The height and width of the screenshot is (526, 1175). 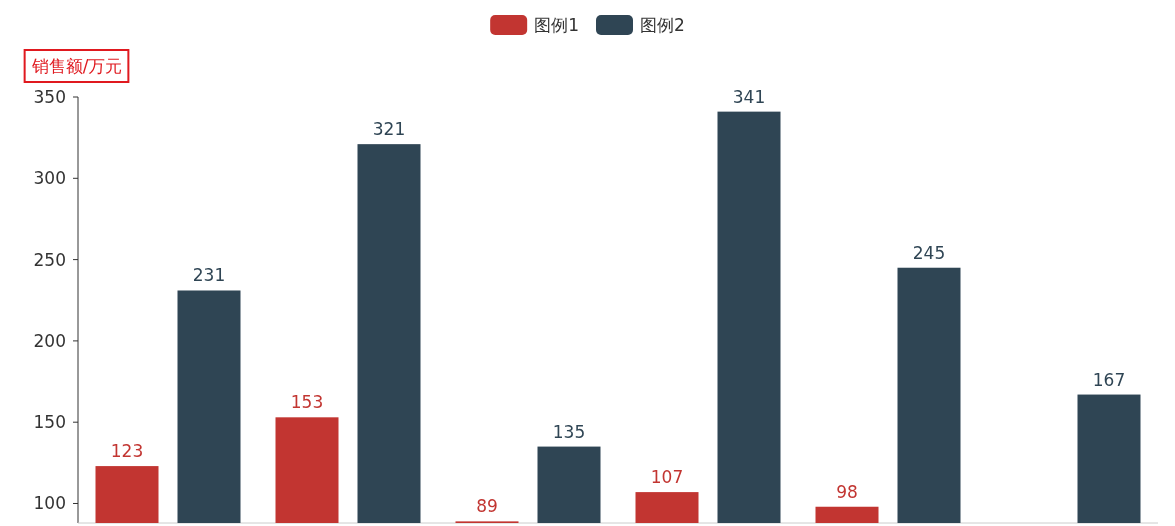 I want to click on y-tick-label: 100, so click(x=49, y=503).